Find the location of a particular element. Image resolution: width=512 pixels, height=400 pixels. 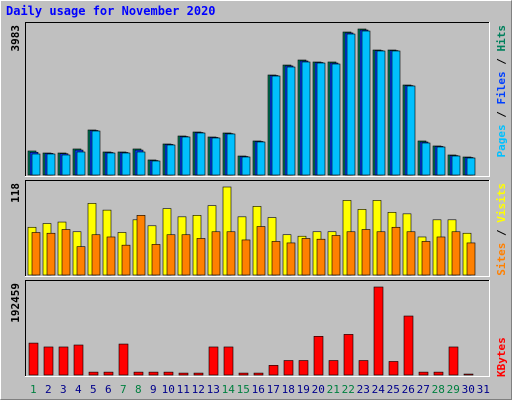

legend-entry: Sites is located at coordinates (501, 259).